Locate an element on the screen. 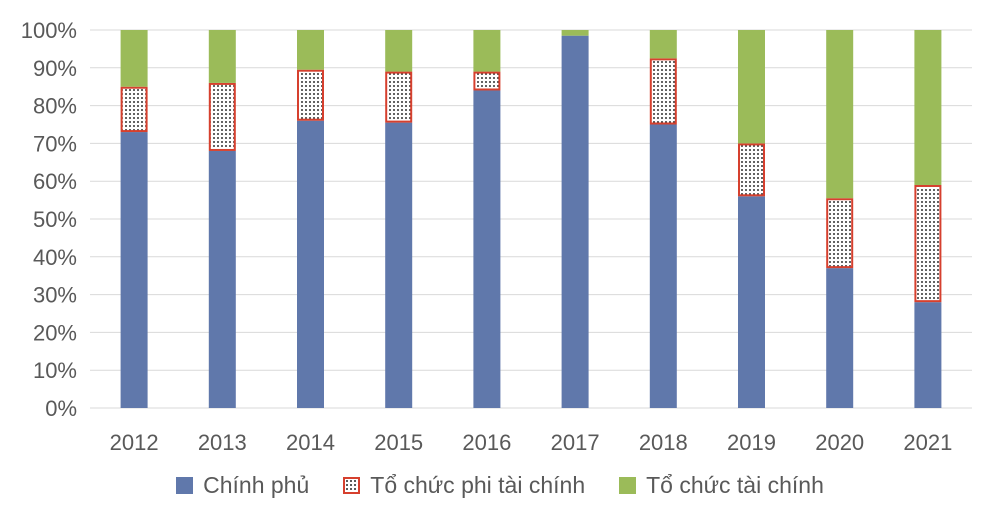 This screenshot has height=516, width=1000. bar-2013 is located at coordinates (222, 219).